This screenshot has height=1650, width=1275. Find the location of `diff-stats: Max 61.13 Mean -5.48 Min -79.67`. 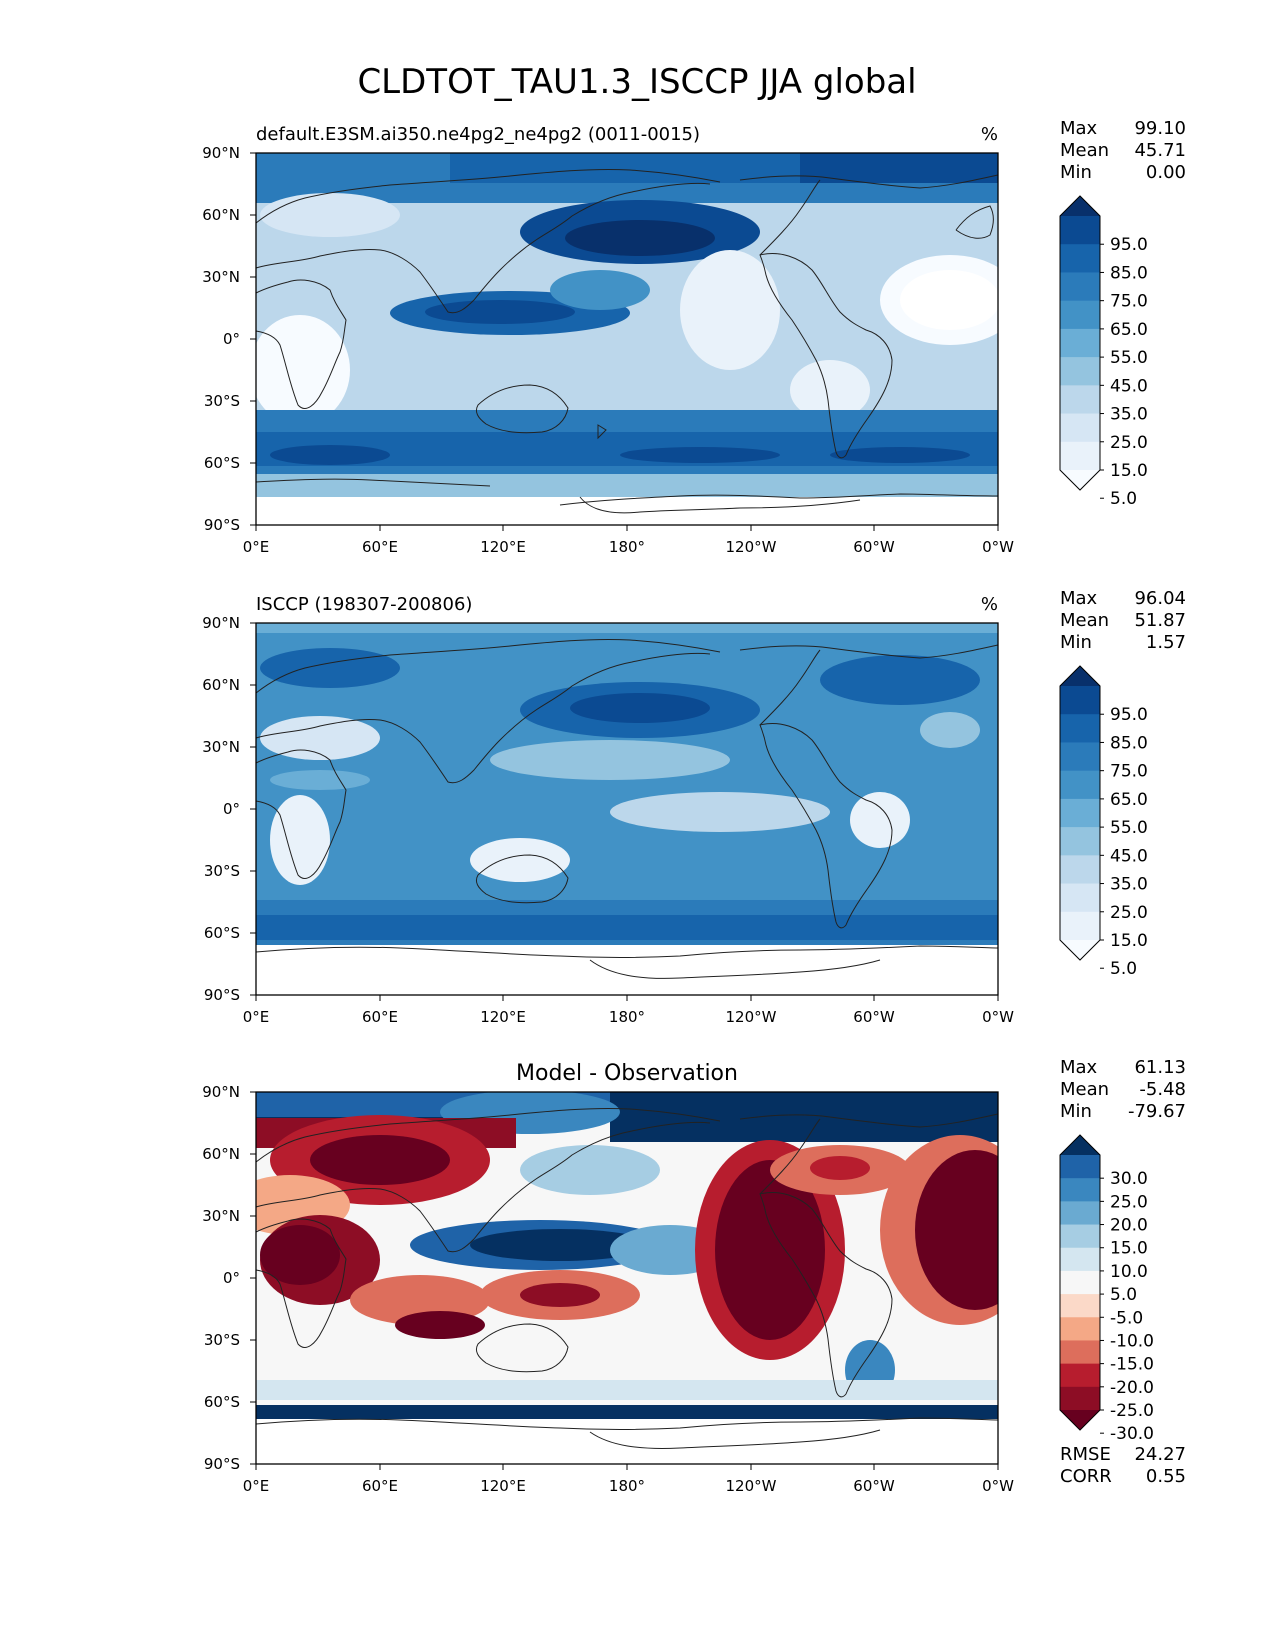

diff-stats: Max 61.13 Mean -5.48 Min -79.67 is located at coordinates (1123, 1089).